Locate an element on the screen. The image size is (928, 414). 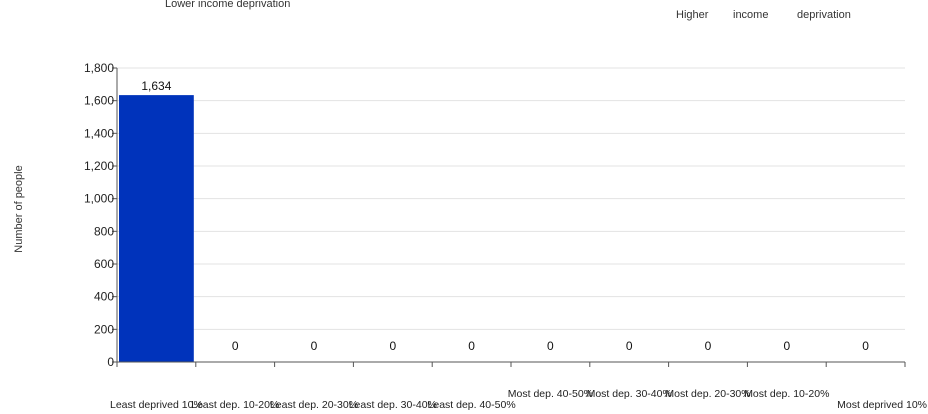
bar is located at coordinates (156, 228).